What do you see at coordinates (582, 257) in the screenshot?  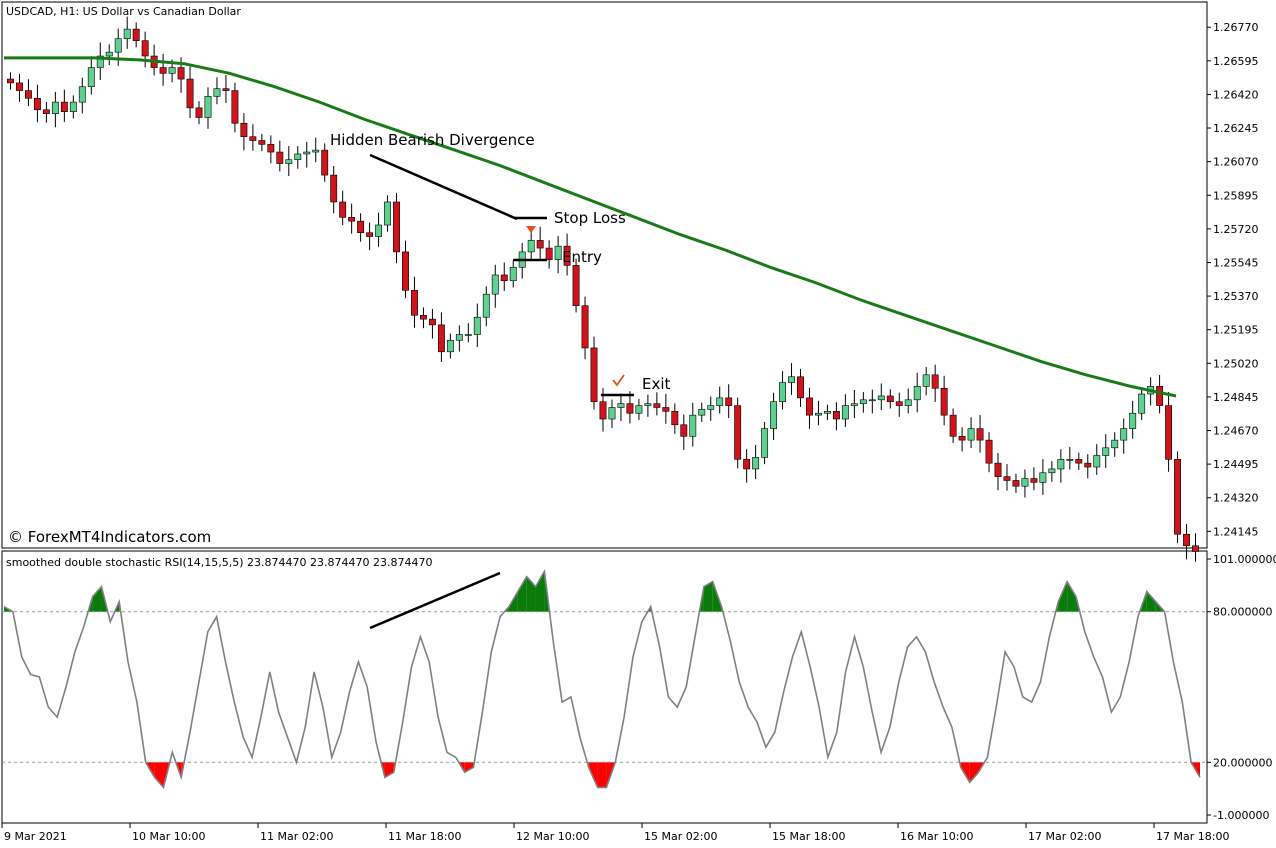 I see `annotation-entry: Entry` at bounding box center [582, 257].